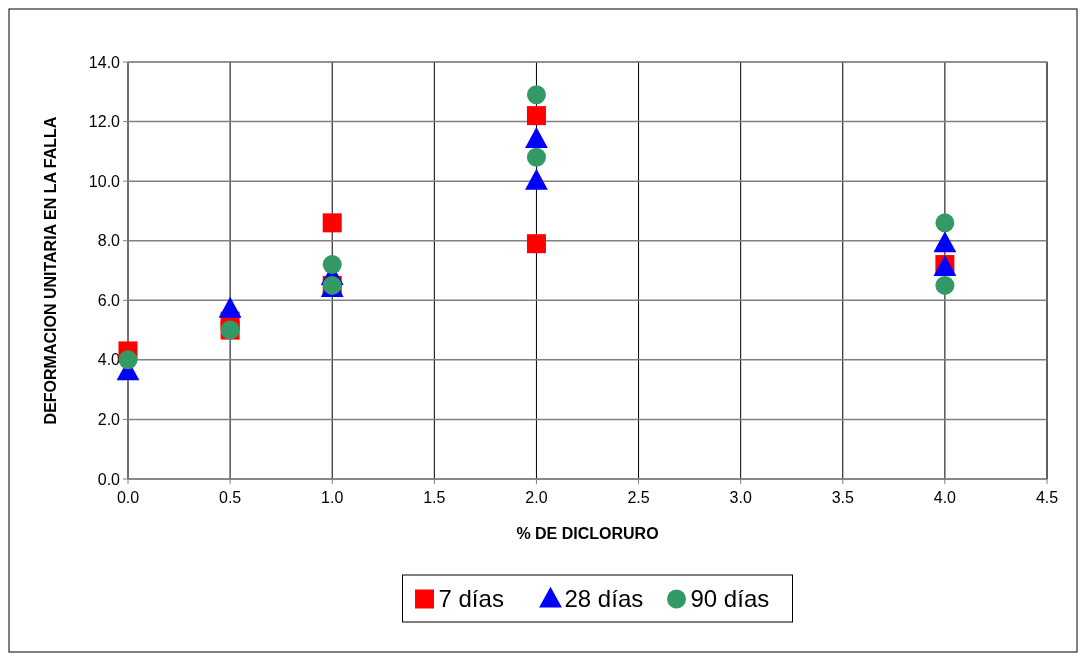  What do you see at coordinates (128, 497) in the screenshot?
I see `x-tick-label: 0.0` at bounding box center [128, 497].